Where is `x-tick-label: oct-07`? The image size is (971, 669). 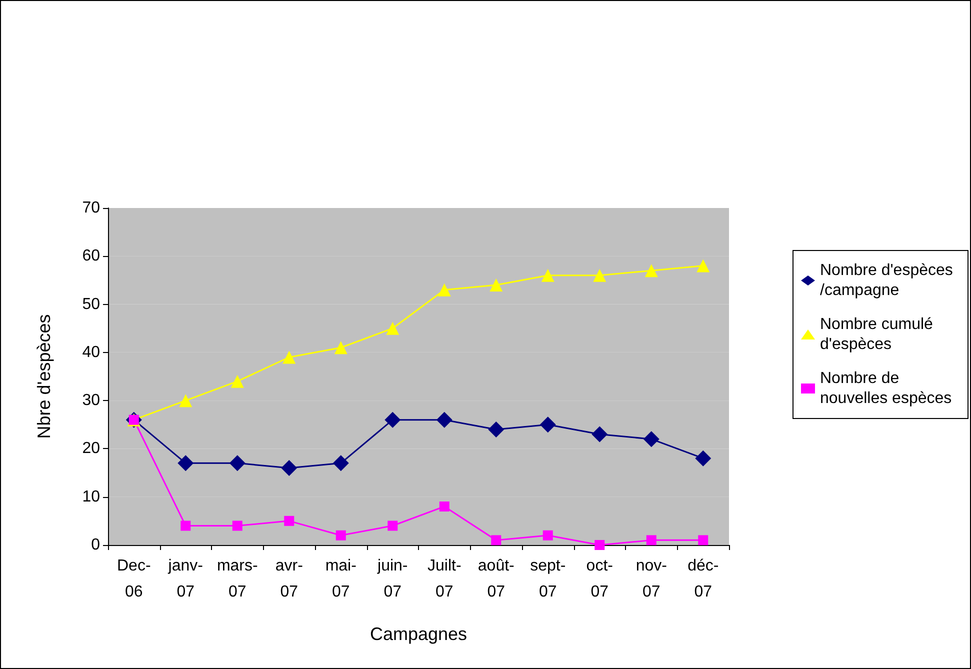 x-tick-label: oct-07 is located at coordinates (599, 579).